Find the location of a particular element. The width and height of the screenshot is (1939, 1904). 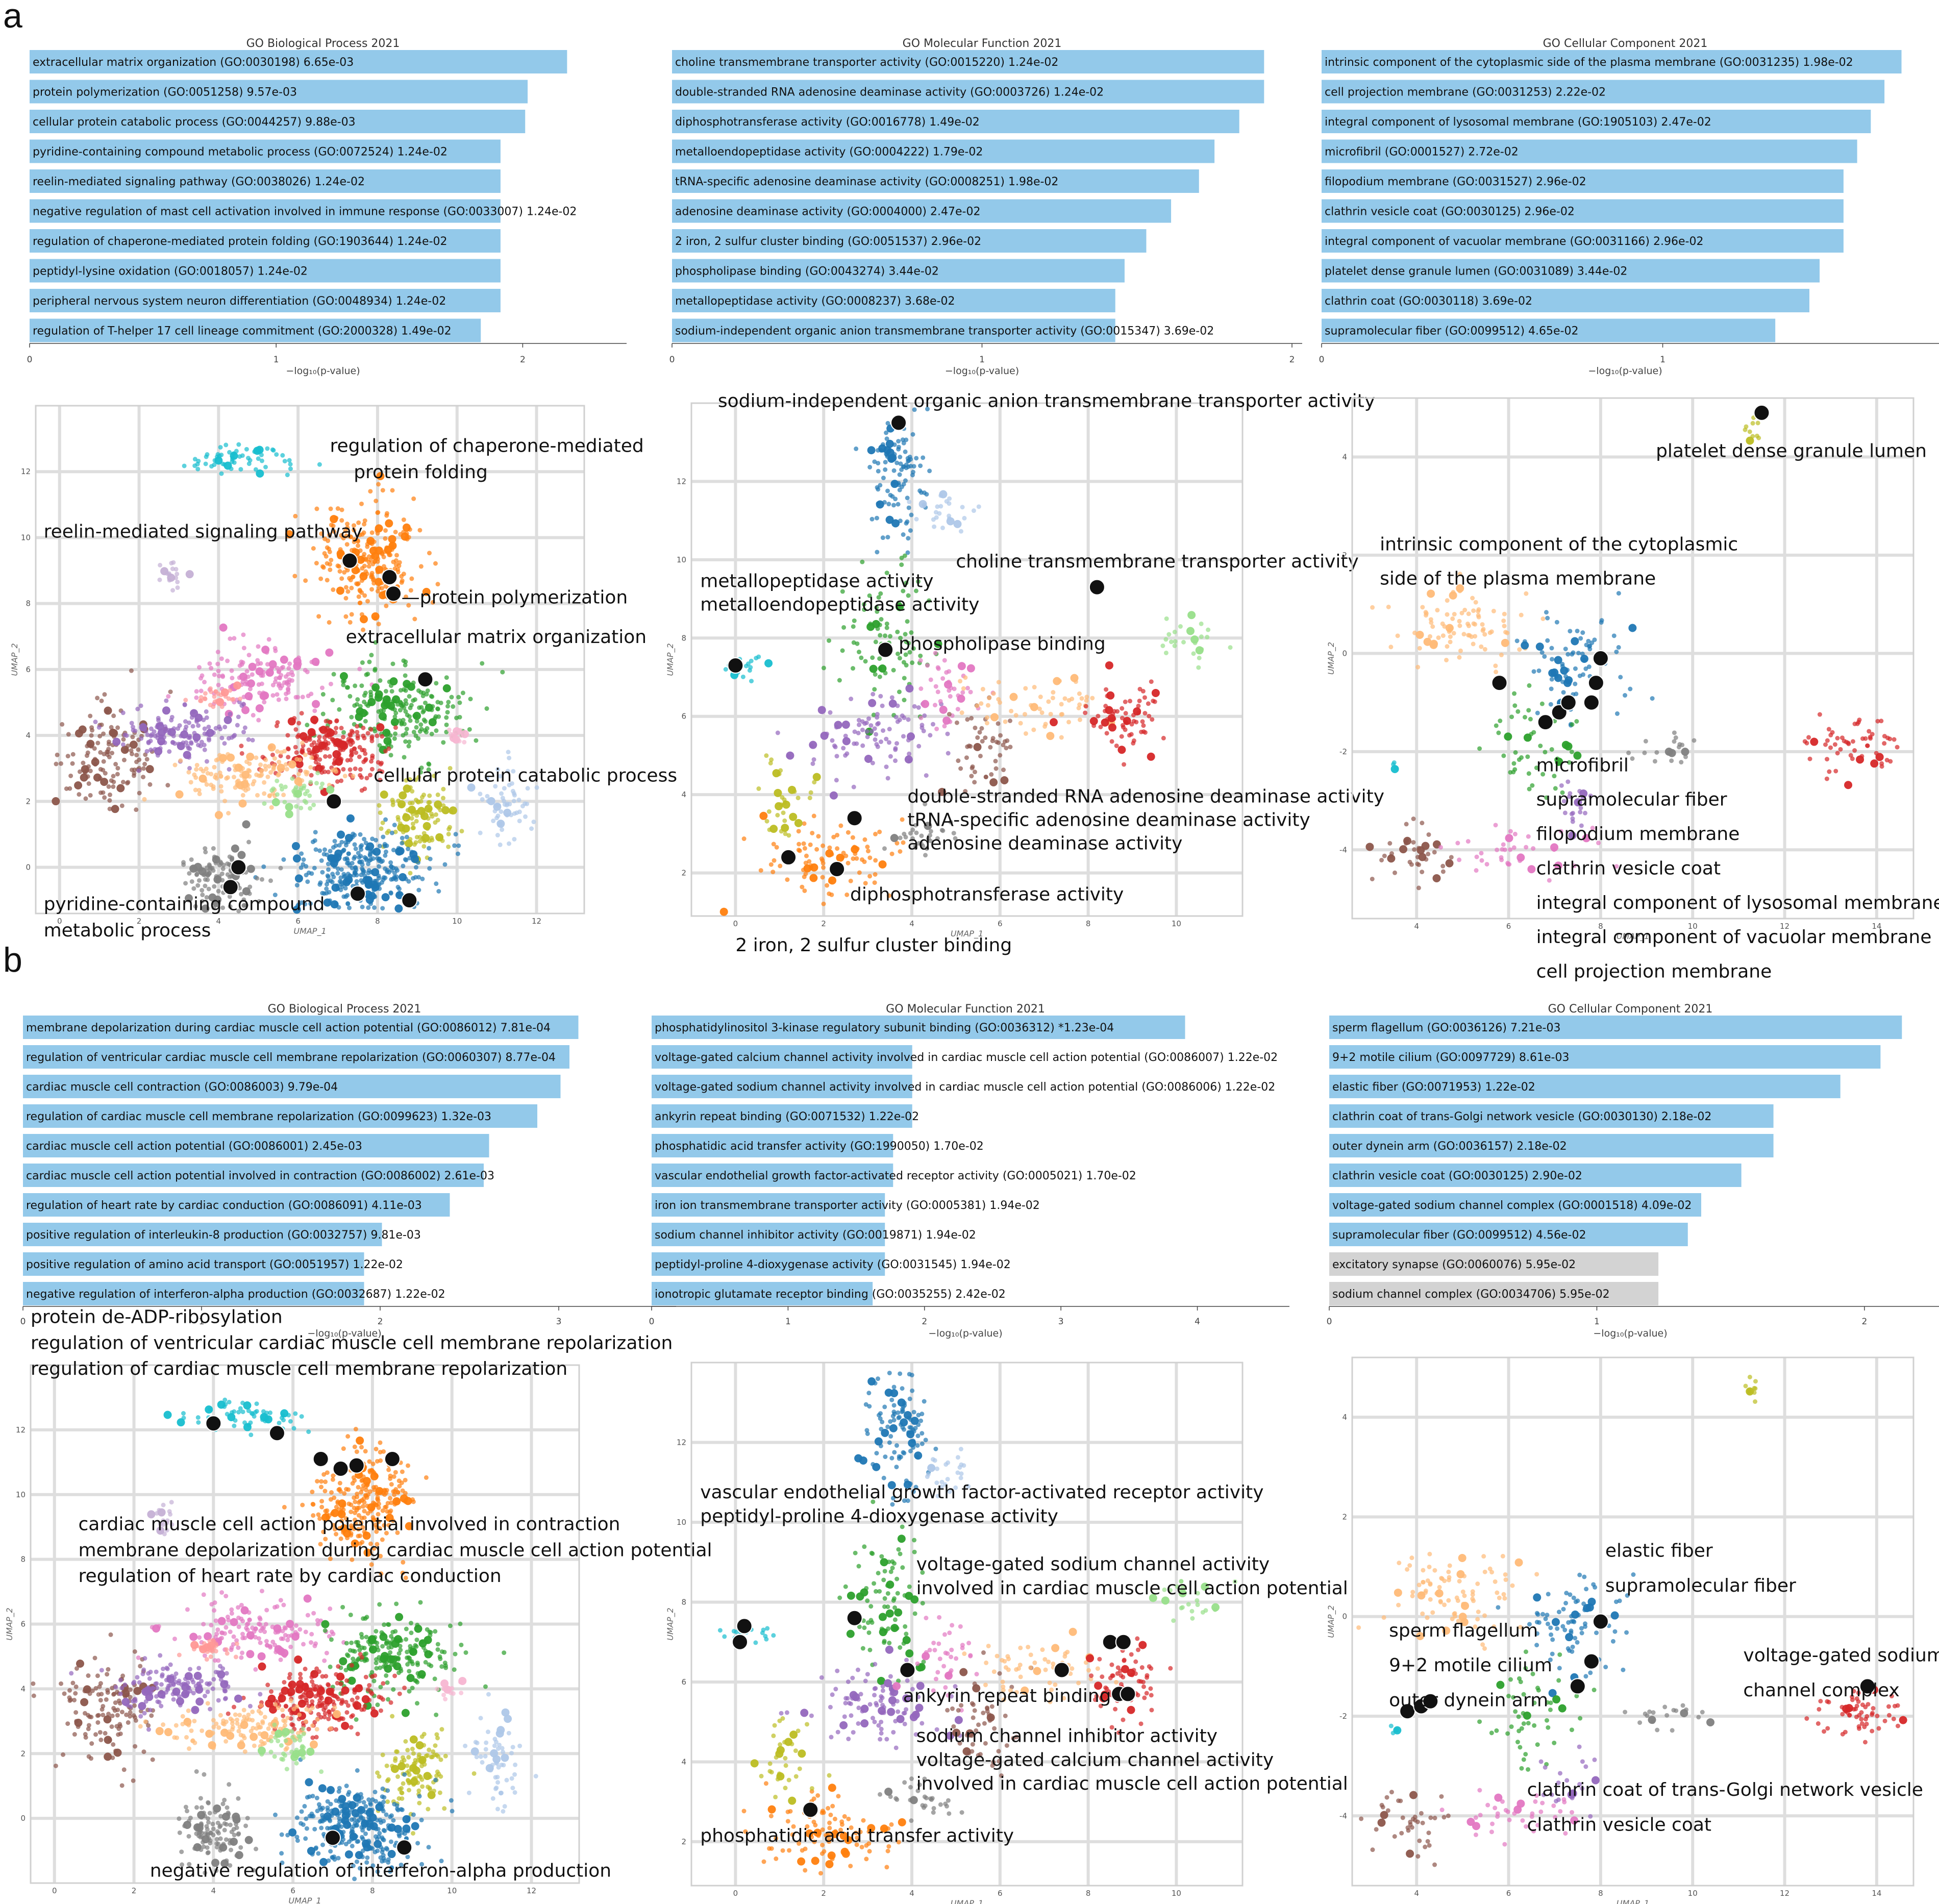

umap-y-tick-label: 4 is located at coordinates (23, 1688).